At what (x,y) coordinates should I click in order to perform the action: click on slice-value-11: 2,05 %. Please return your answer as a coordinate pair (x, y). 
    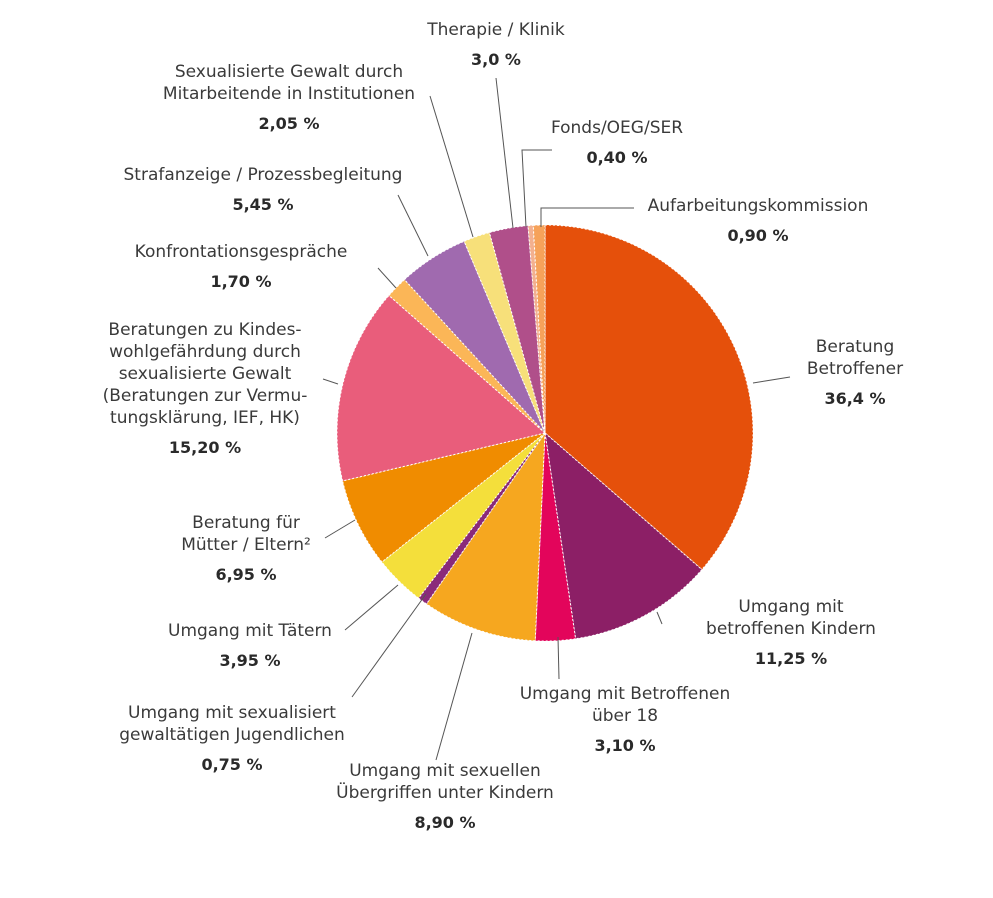
    Looking at the image, I should click on (288, 123).